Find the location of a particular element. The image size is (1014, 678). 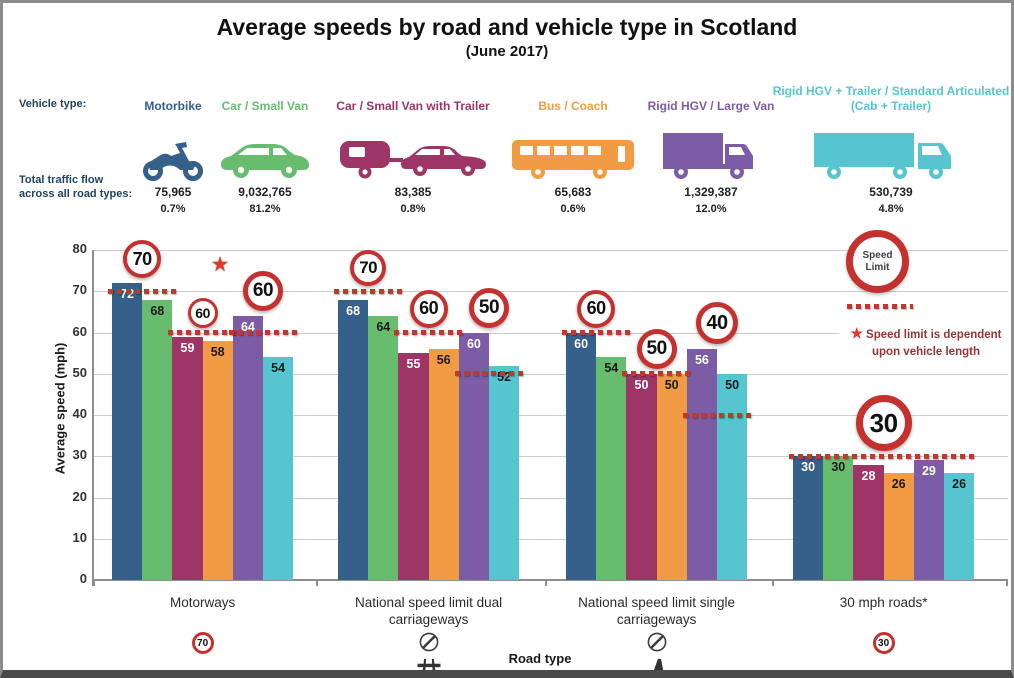

vehicle-column-3: Car / Small Van with Trailer 83,385 0.8% is located at coordinates (413, 147).